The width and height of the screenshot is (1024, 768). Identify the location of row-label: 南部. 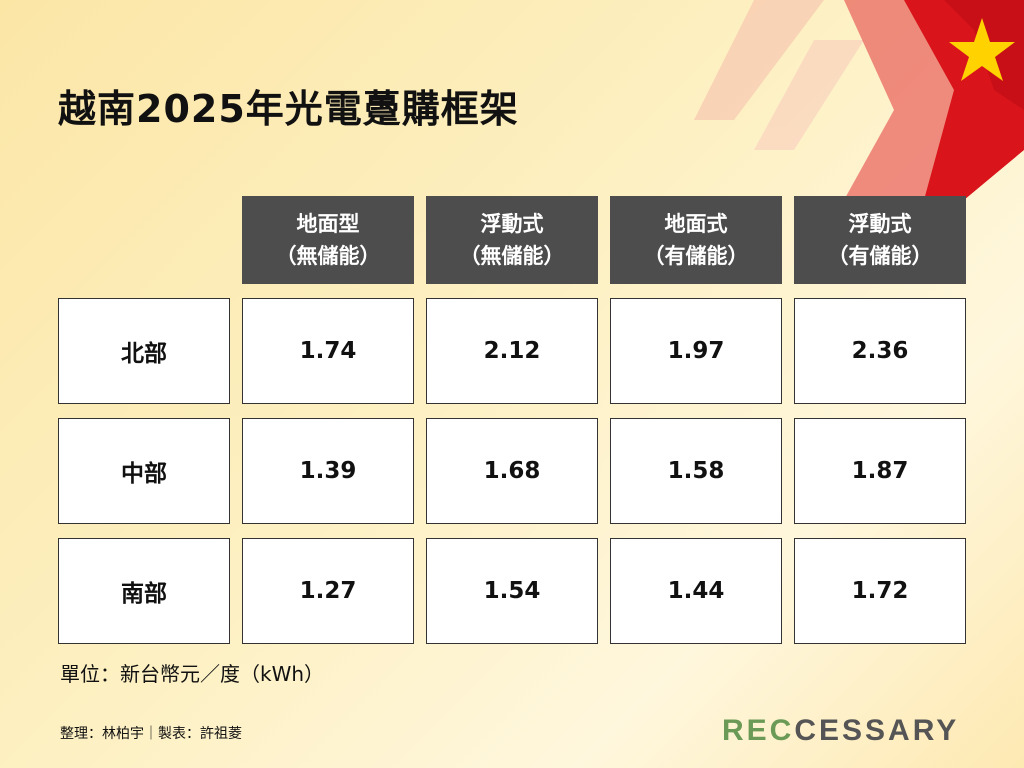
(144, 591).